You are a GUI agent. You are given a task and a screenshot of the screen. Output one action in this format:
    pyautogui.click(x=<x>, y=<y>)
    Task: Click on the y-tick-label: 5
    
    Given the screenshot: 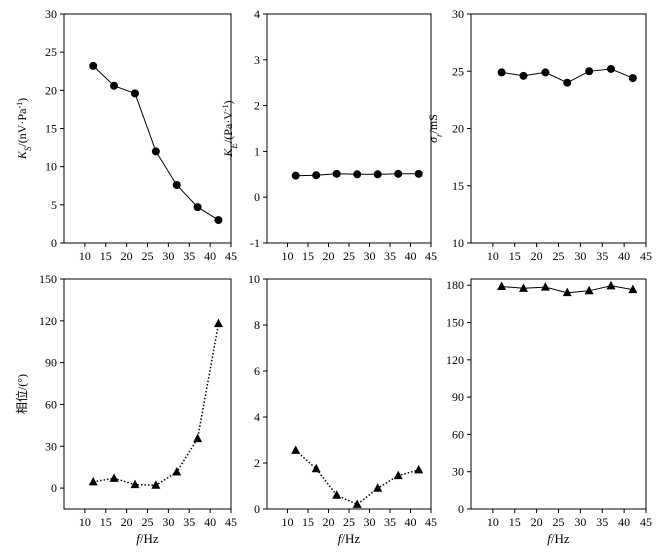 What is the action you would take?
    pyautogui.click(x=54, y=205)
    